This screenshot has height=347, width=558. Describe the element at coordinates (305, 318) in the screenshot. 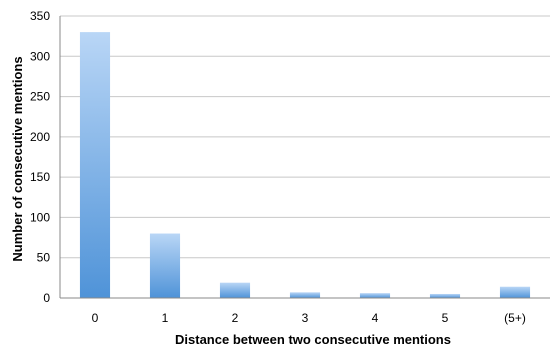

I see `x-tick-label: 3` at that location.